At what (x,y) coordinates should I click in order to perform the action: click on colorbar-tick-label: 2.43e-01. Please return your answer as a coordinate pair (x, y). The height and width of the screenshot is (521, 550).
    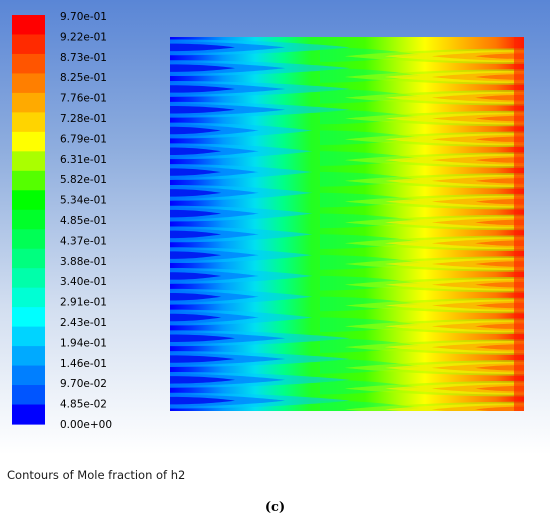
    Looking at the image, I should click on (83, 323).